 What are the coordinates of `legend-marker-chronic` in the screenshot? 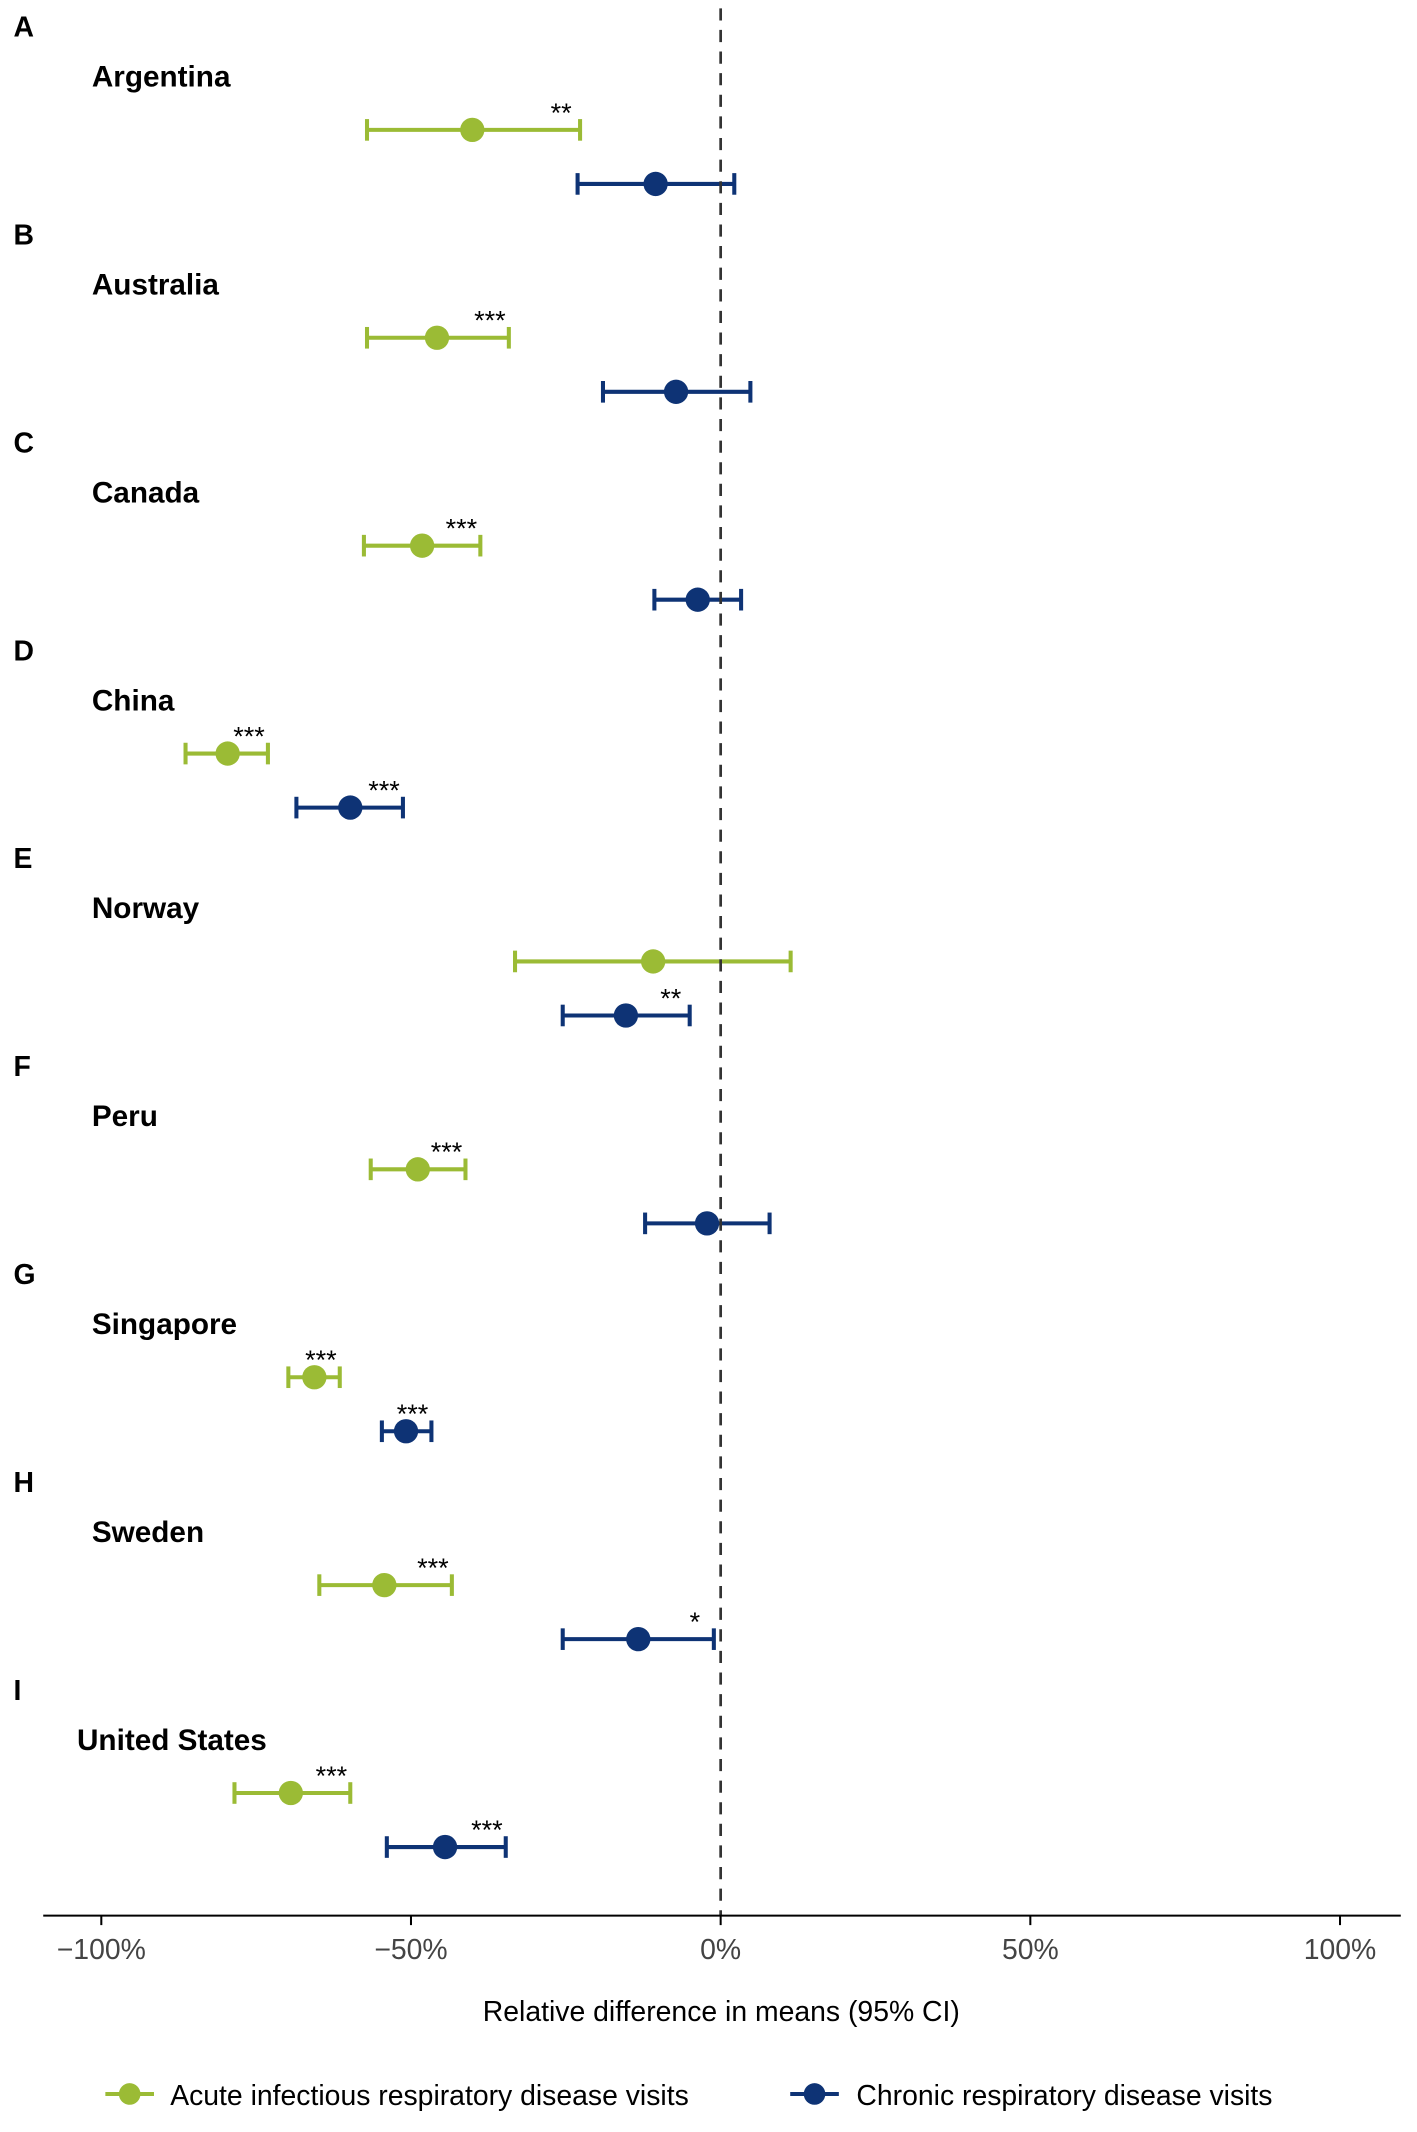 It's located at (814, 2094).